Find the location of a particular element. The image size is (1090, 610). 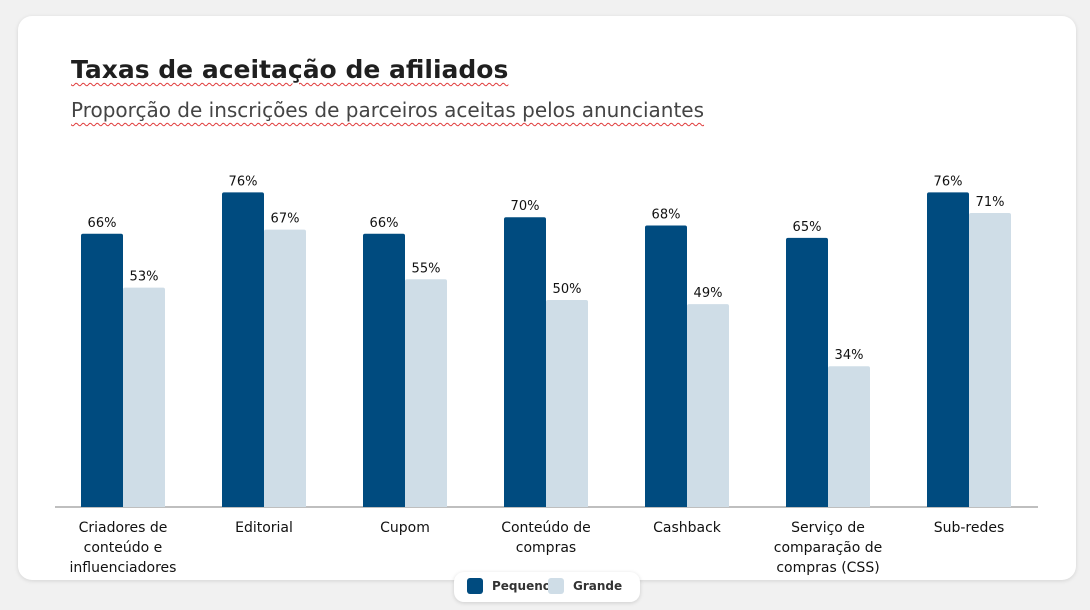

data-label-grande-5: 34% is located at coordinates (849, 355).